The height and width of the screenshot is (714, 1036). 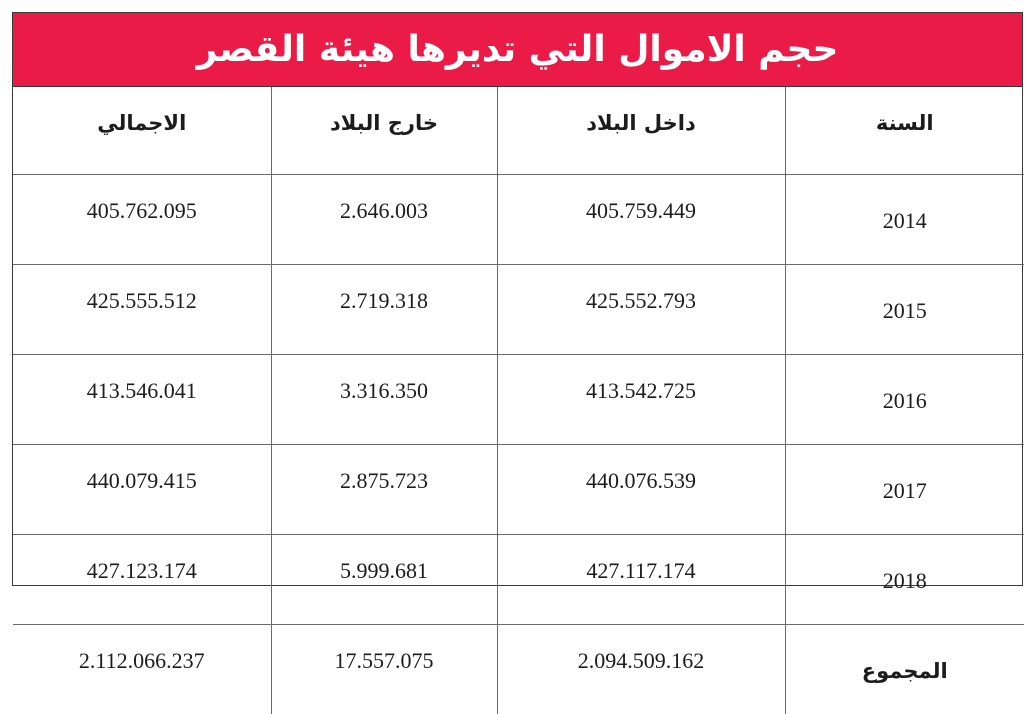 What do you see at coordinates (384, 580) in the screenshot?
I see `cell-outside: 5.999.681` at bounding box center [384, 580].